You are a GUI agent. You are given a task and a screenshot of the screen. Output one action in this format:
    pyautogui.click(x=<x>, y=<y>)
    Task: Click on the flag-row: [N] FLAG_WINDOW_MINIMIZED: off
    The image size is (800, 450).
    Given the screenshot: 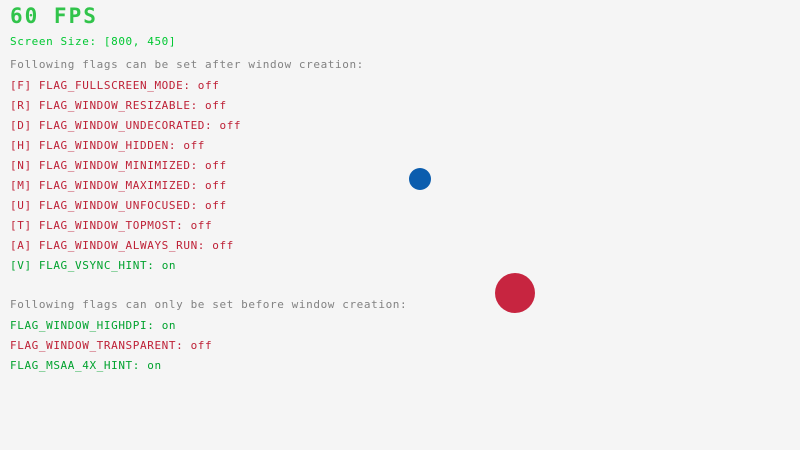 What is the action you would take?
    pyautogui.click(x=118, y=165)
    